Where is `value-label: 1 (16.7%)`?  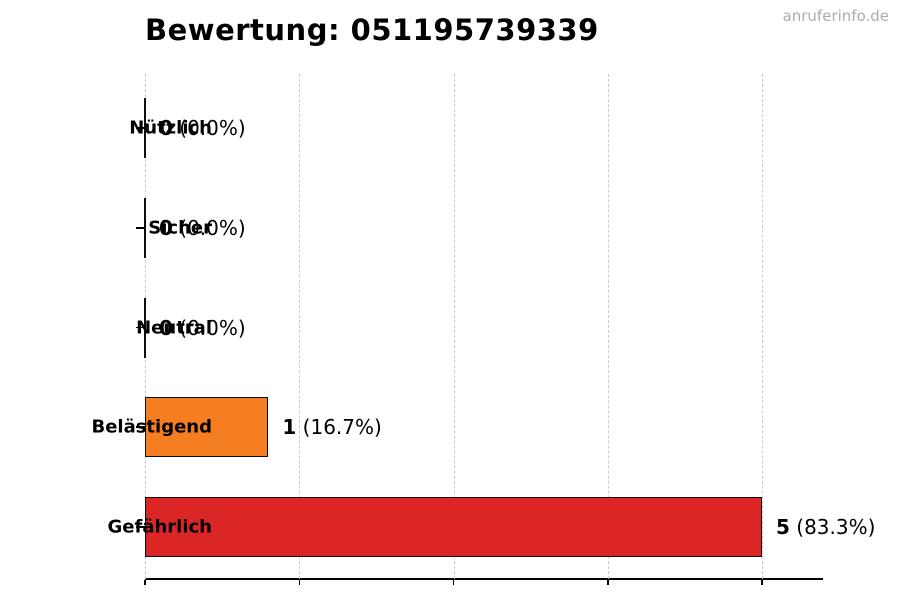 value-label: 1 (16.7%) is located at coordinates (331, 427).